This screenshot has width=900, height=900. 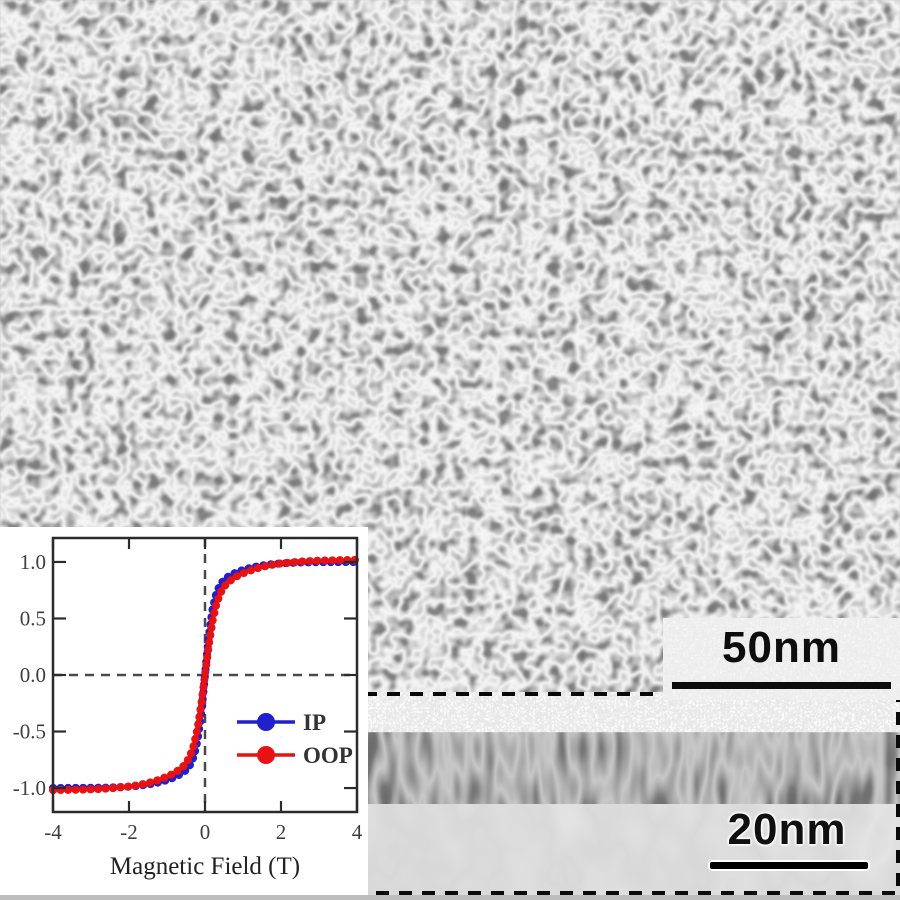 I want to click on x-tick-label: 0, so click(x=205, y=832).